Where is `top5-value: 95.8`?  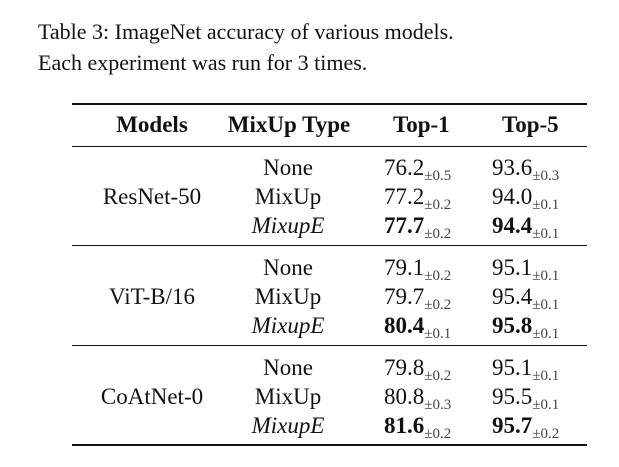 top5-value: 95.8 is located at coordinates (512, 325).